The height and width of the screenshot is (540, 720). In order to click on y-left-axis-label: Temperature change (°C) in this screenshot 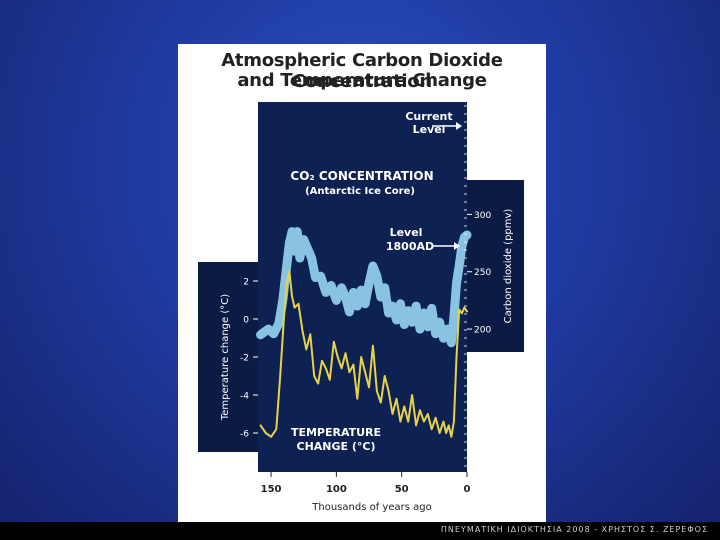, I will do `click(225, 357)`.